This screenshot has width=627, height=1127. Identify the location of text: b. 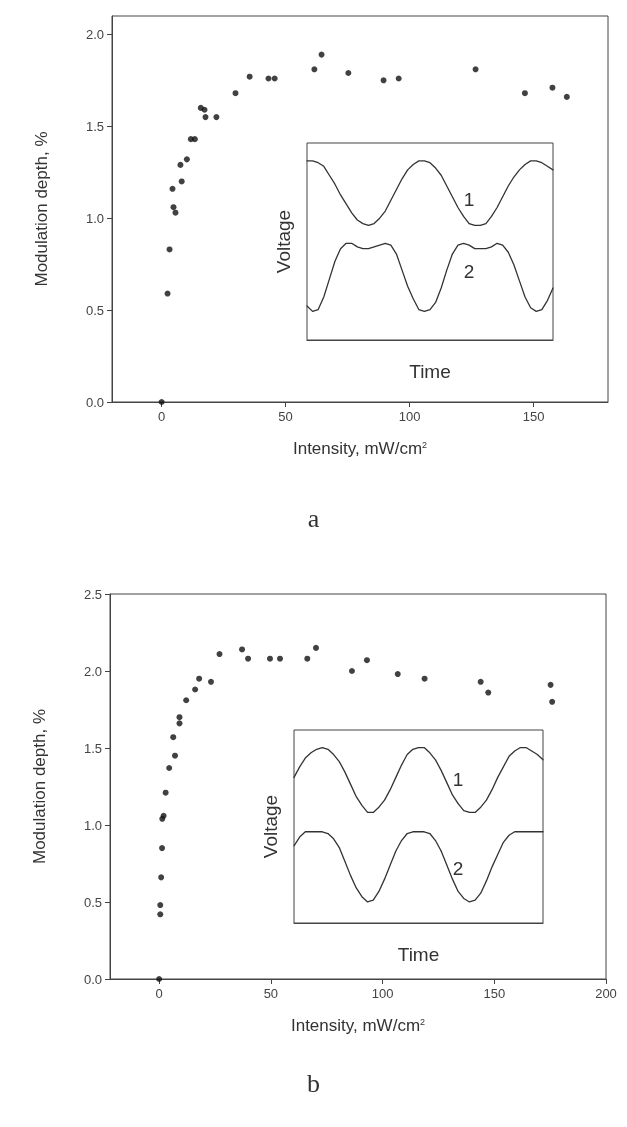
(313, 1083).